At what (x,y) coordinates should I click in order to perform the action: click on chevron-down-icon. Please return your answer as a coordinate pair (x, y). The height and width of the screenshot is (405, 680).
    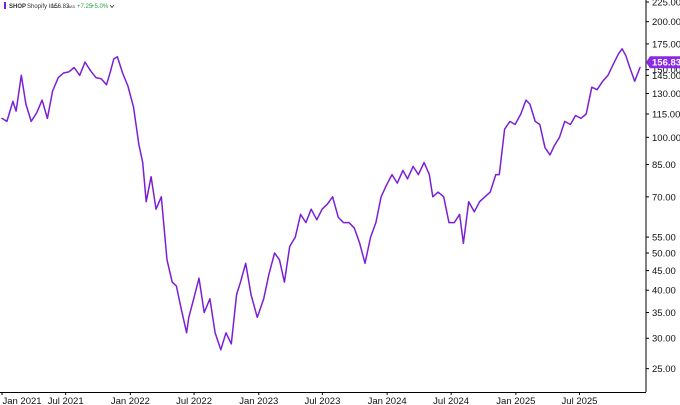
    Looking at the image, I should click on (112, 6).